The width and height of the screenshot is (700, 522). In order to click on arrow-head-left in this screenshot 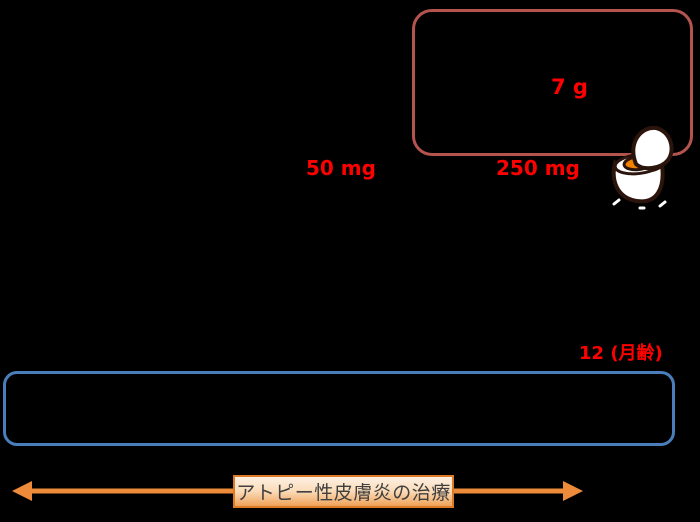, I will do `click(22, 491)`.